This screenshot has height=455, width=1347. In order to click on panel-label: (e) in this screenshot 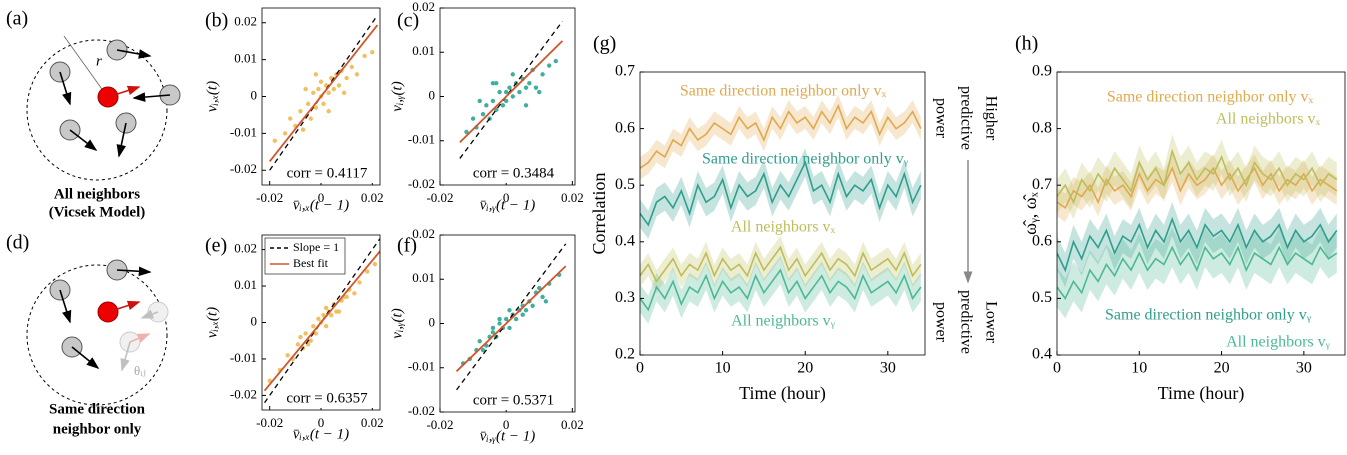, I will do `click(216, 246)`.